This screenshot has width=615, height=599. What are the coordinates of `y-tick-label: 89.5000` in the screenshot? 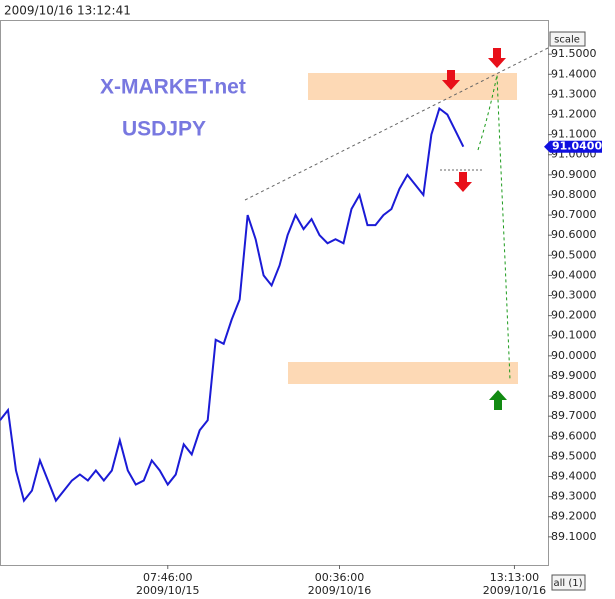 It's located at (574, 455).